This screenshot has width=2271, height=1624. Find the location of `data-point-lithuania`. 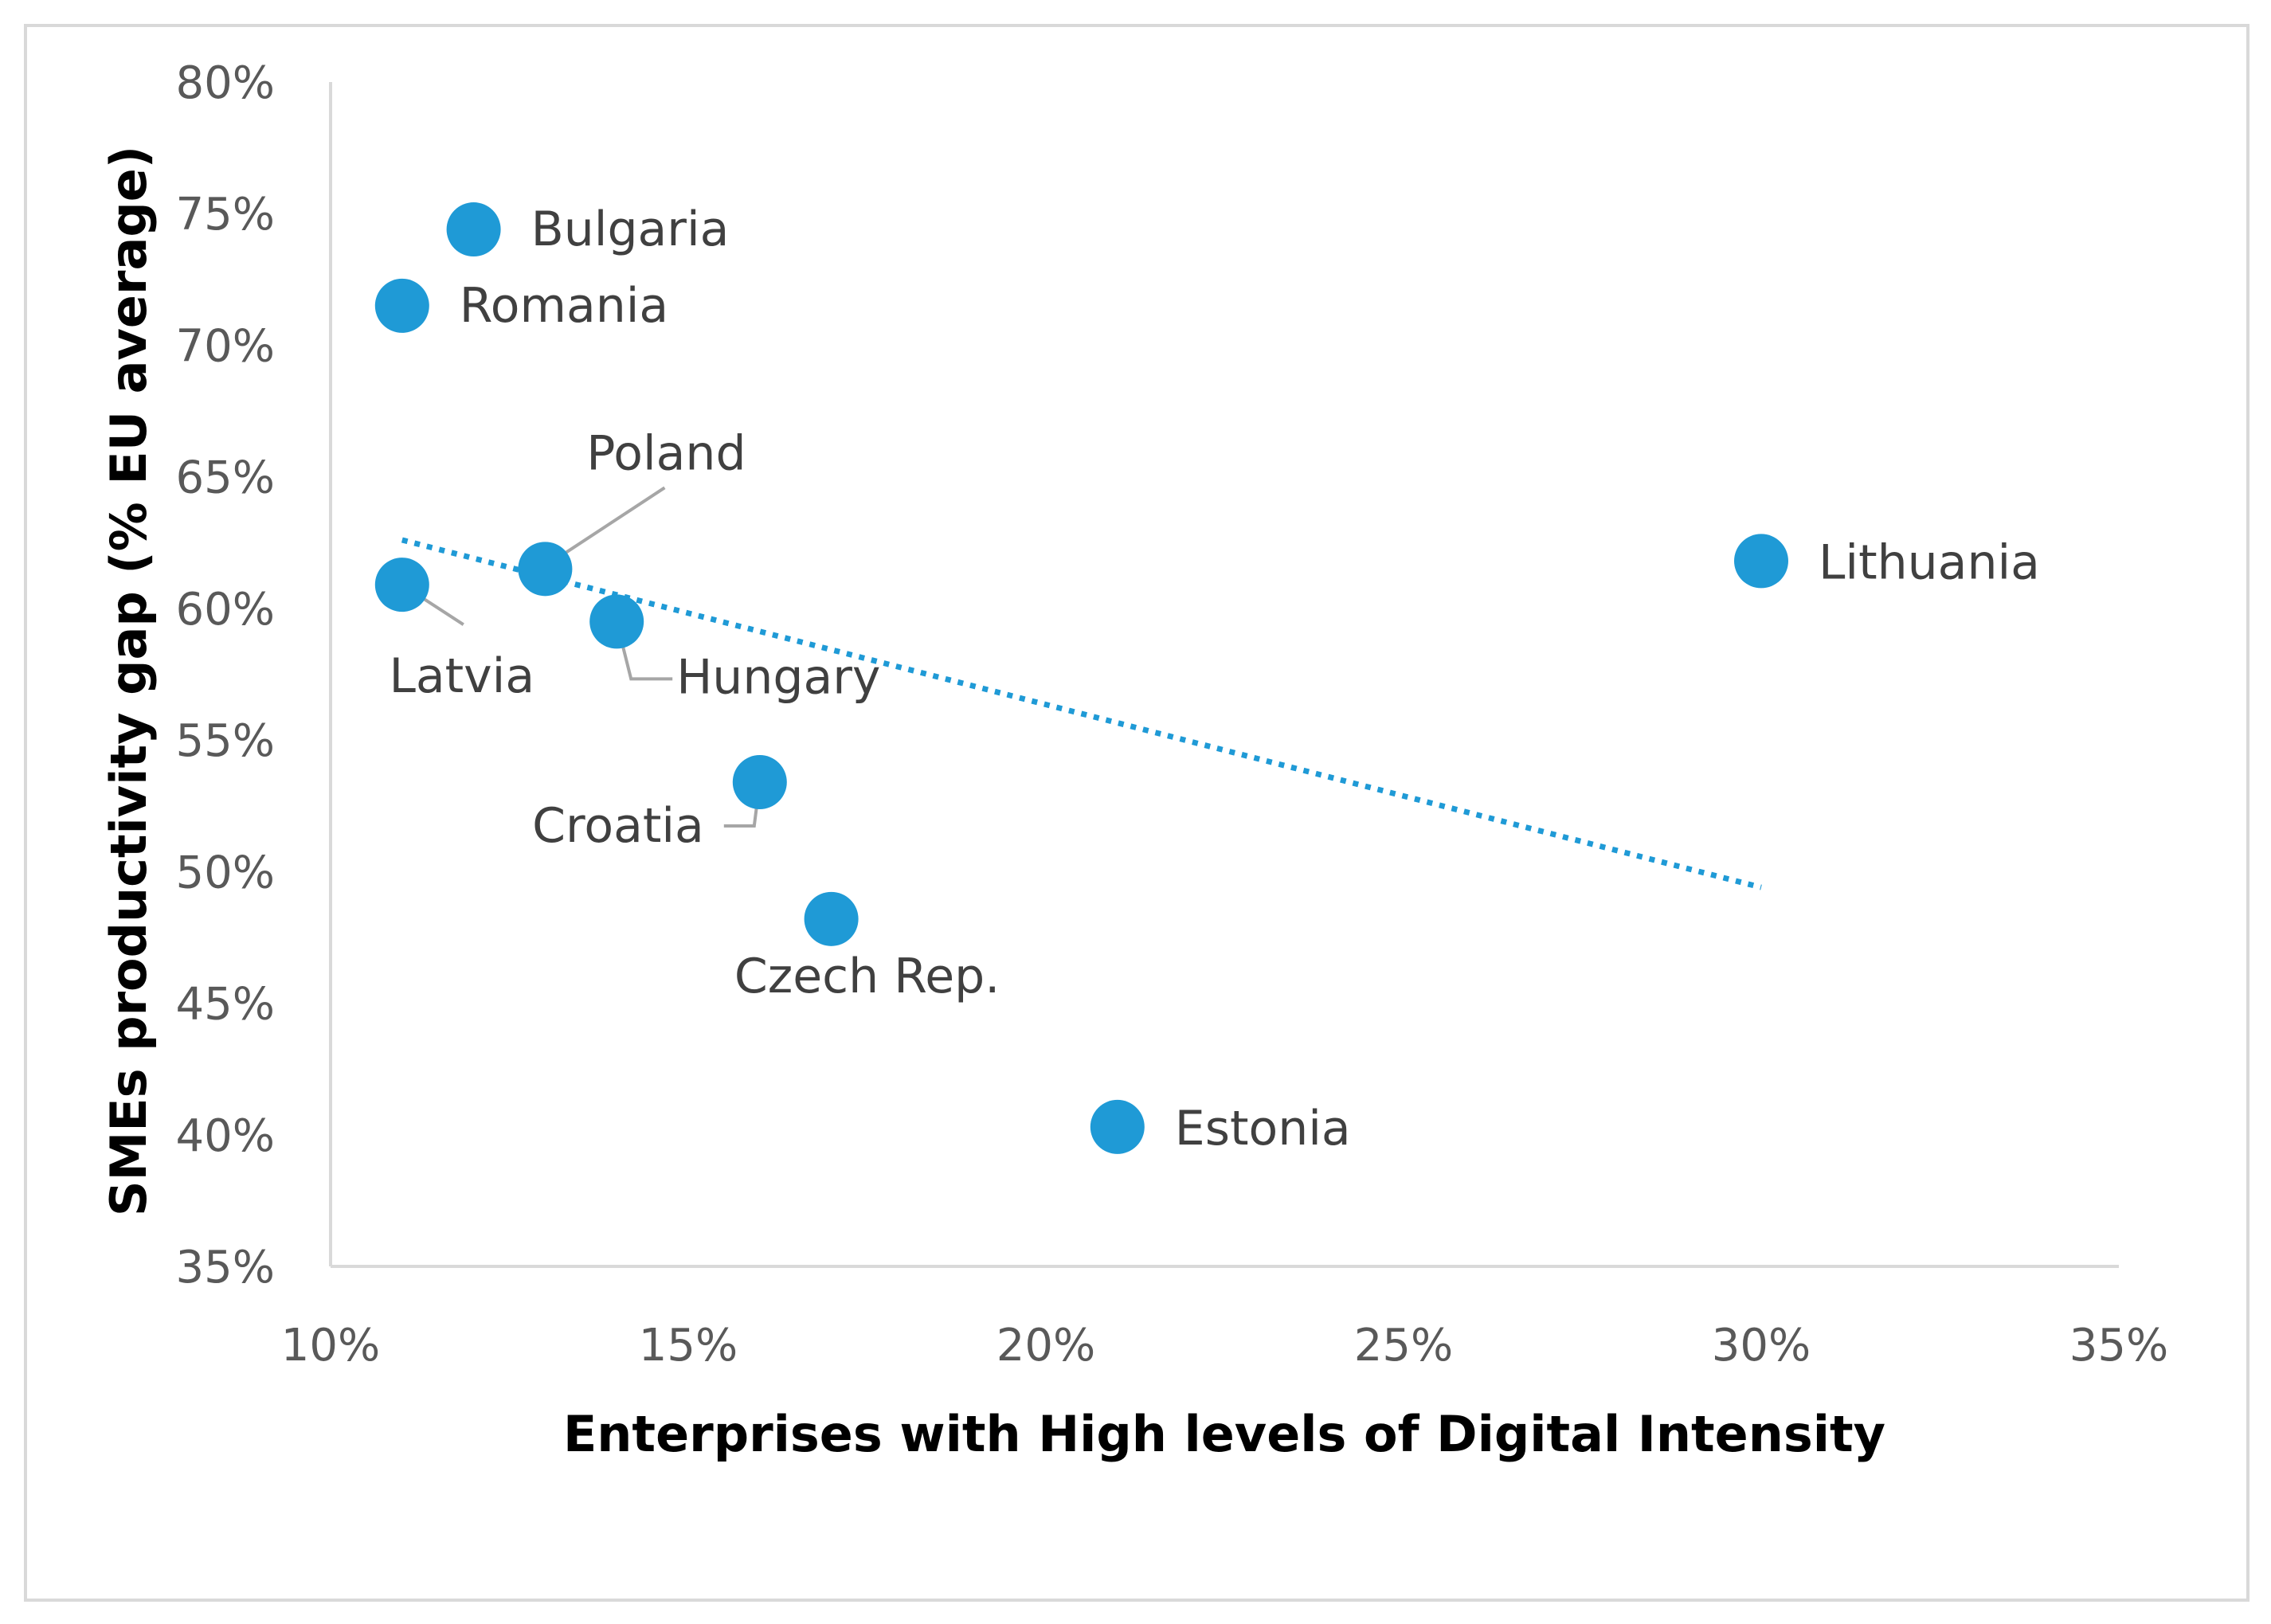

data-point-lithuania is located at coordinates (1761, 561).